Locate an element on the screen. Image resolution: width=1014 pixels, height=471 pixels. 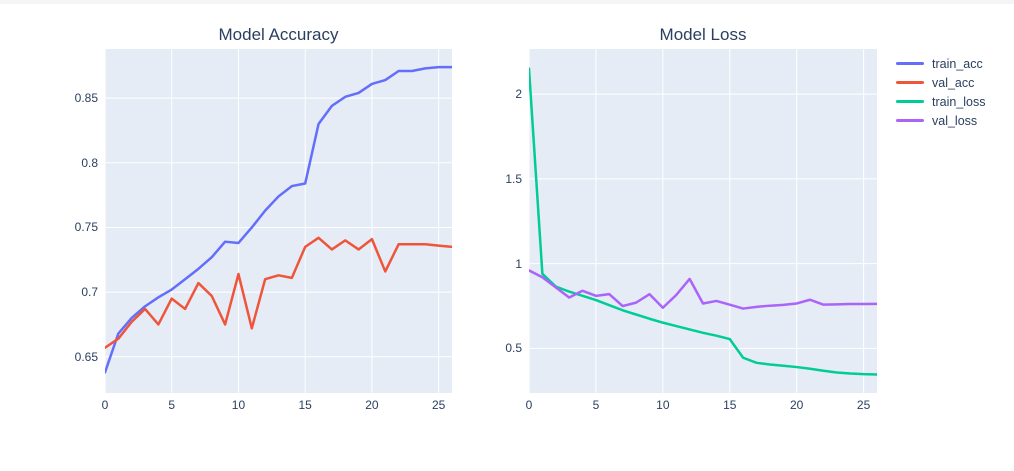
legend-item-train_acc: train_acc is located at coordinates (941, 63).